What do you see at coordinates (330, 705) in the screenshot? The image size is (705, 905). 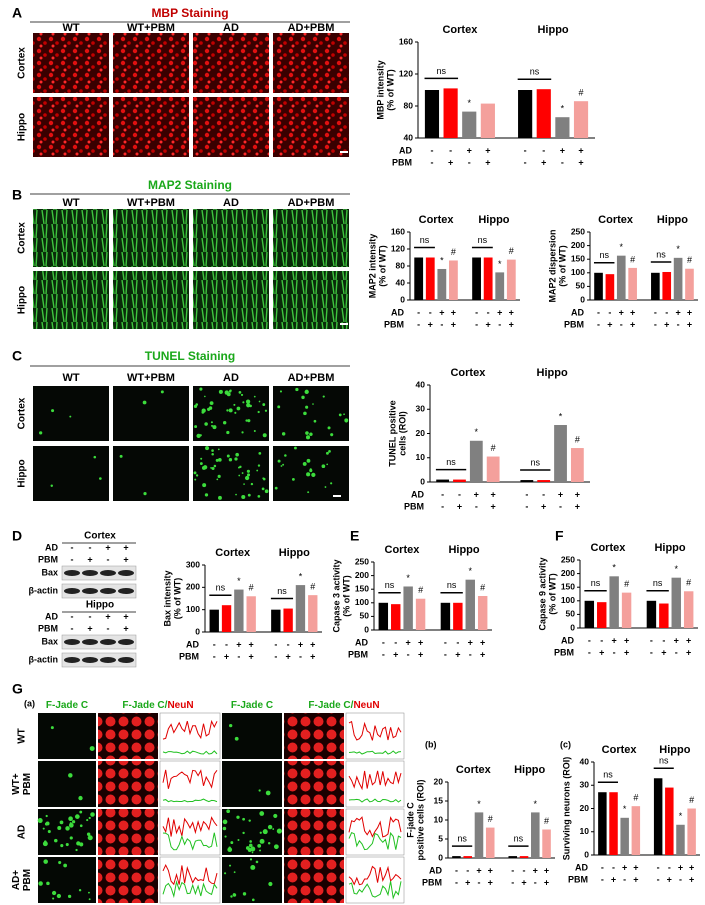 I see `column-label-part: F-Jade C/` at bounding box center [330, 705].